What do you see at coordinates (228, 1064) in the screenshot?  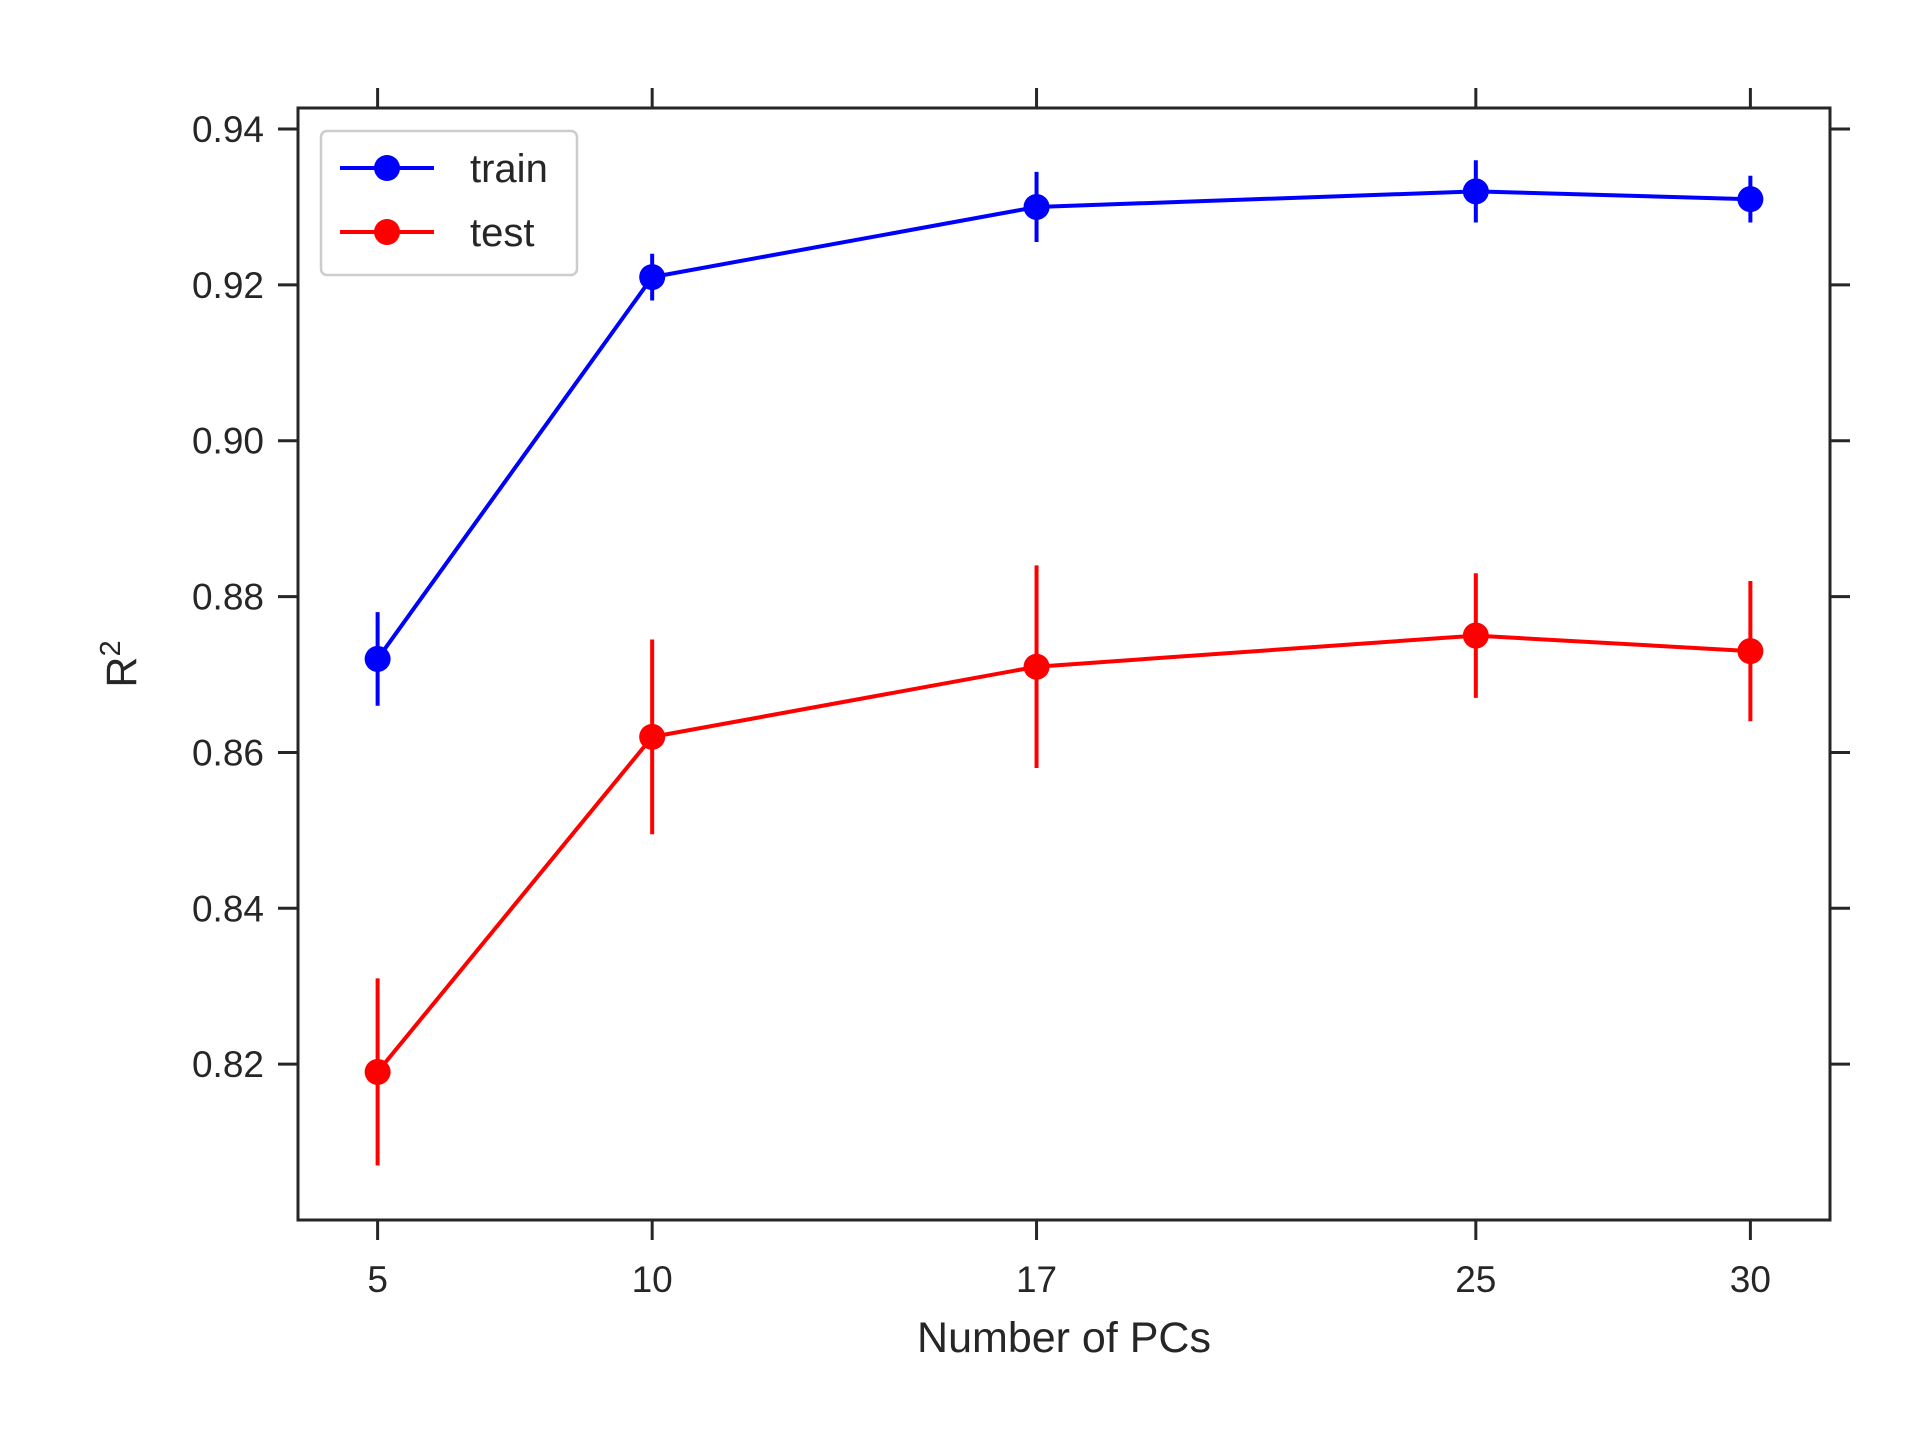 I see `y-tick-label-0.82: 0.82` at bounding box center [228, 1064].